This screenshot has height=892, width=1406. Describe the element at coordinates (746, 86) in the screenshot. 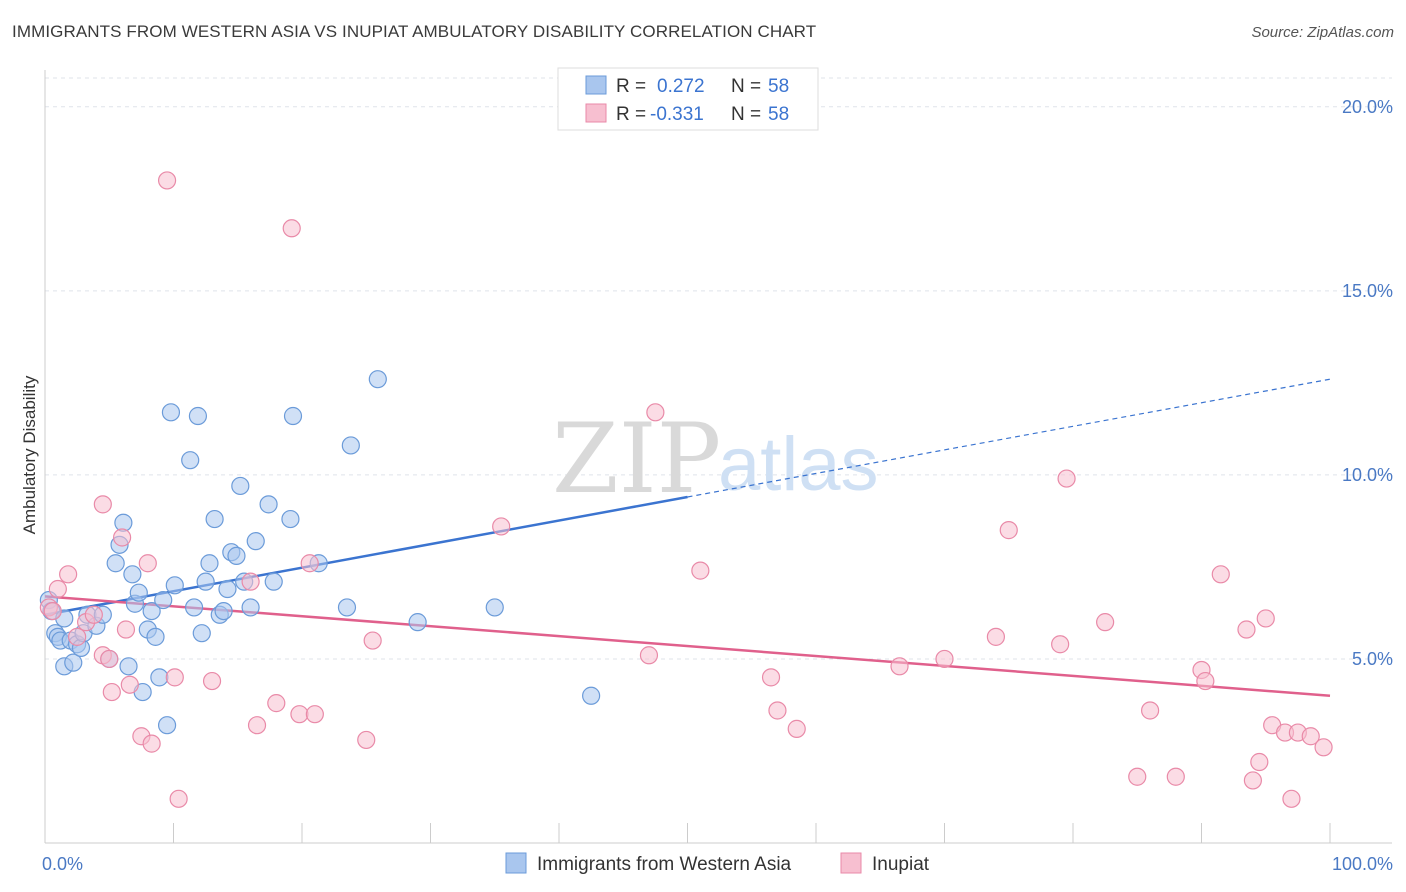

I see `legend-n-label-0: N =` at that location.